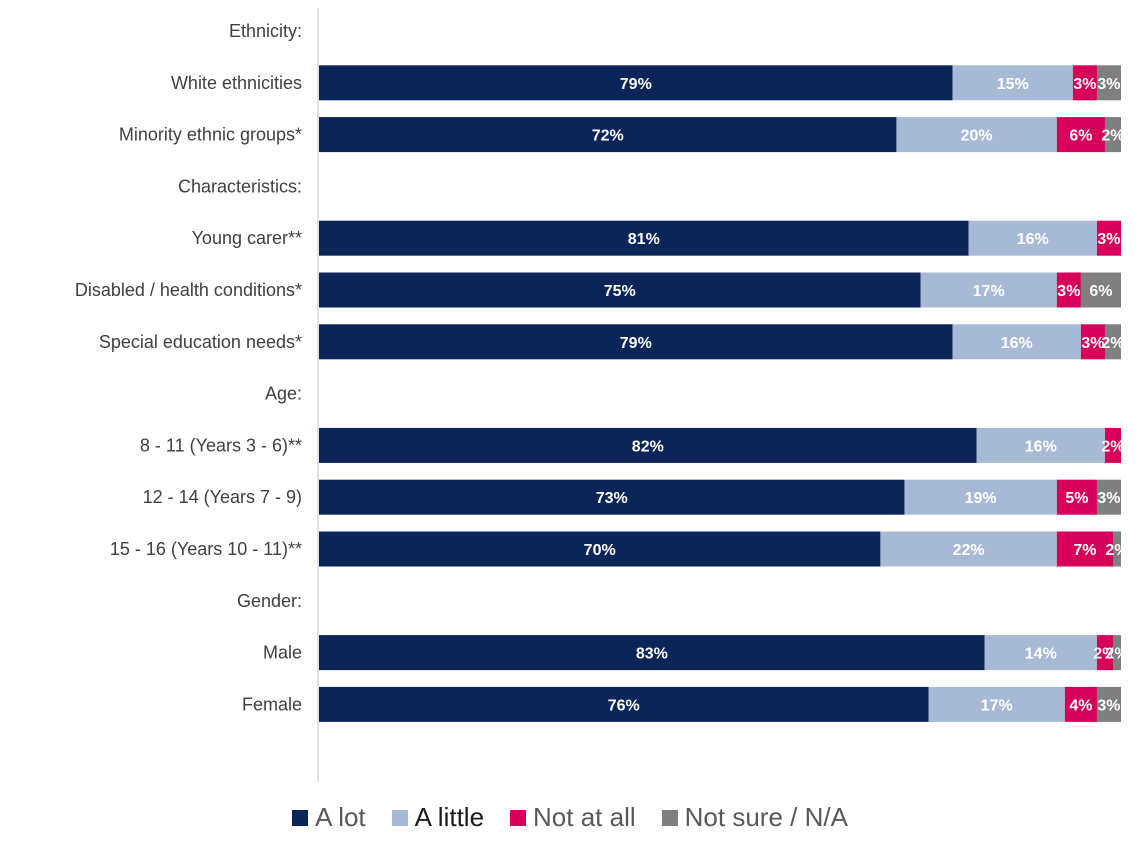 Image resolution: width=1140 pixels, height=858 pixels. Describe the element at coordinates (340, 817) in the screenshot. I see `legend-label: A lot` at that location.